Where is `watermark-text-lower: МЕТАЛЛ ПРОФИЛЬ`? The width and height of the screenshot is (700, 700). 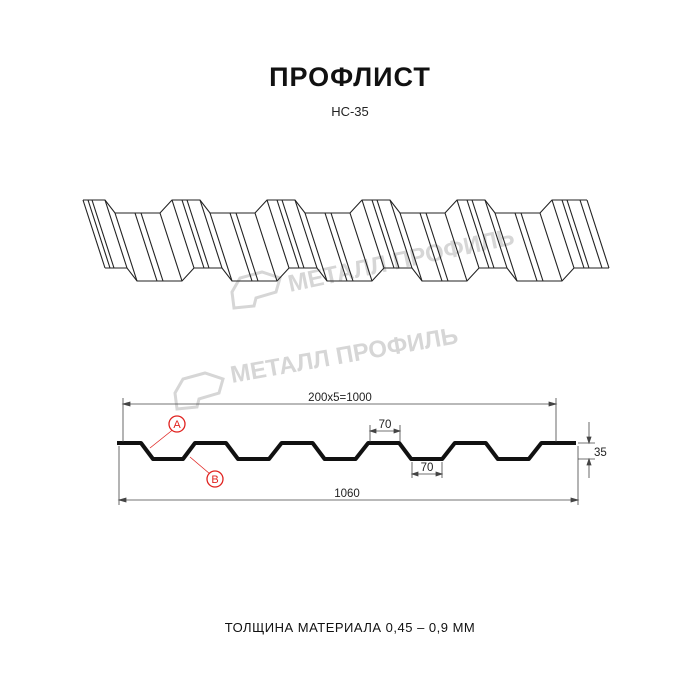
watermark-text-lower: МЕТАЛЛ ПРОФИЛЬ is located at coordinates (344, 355).